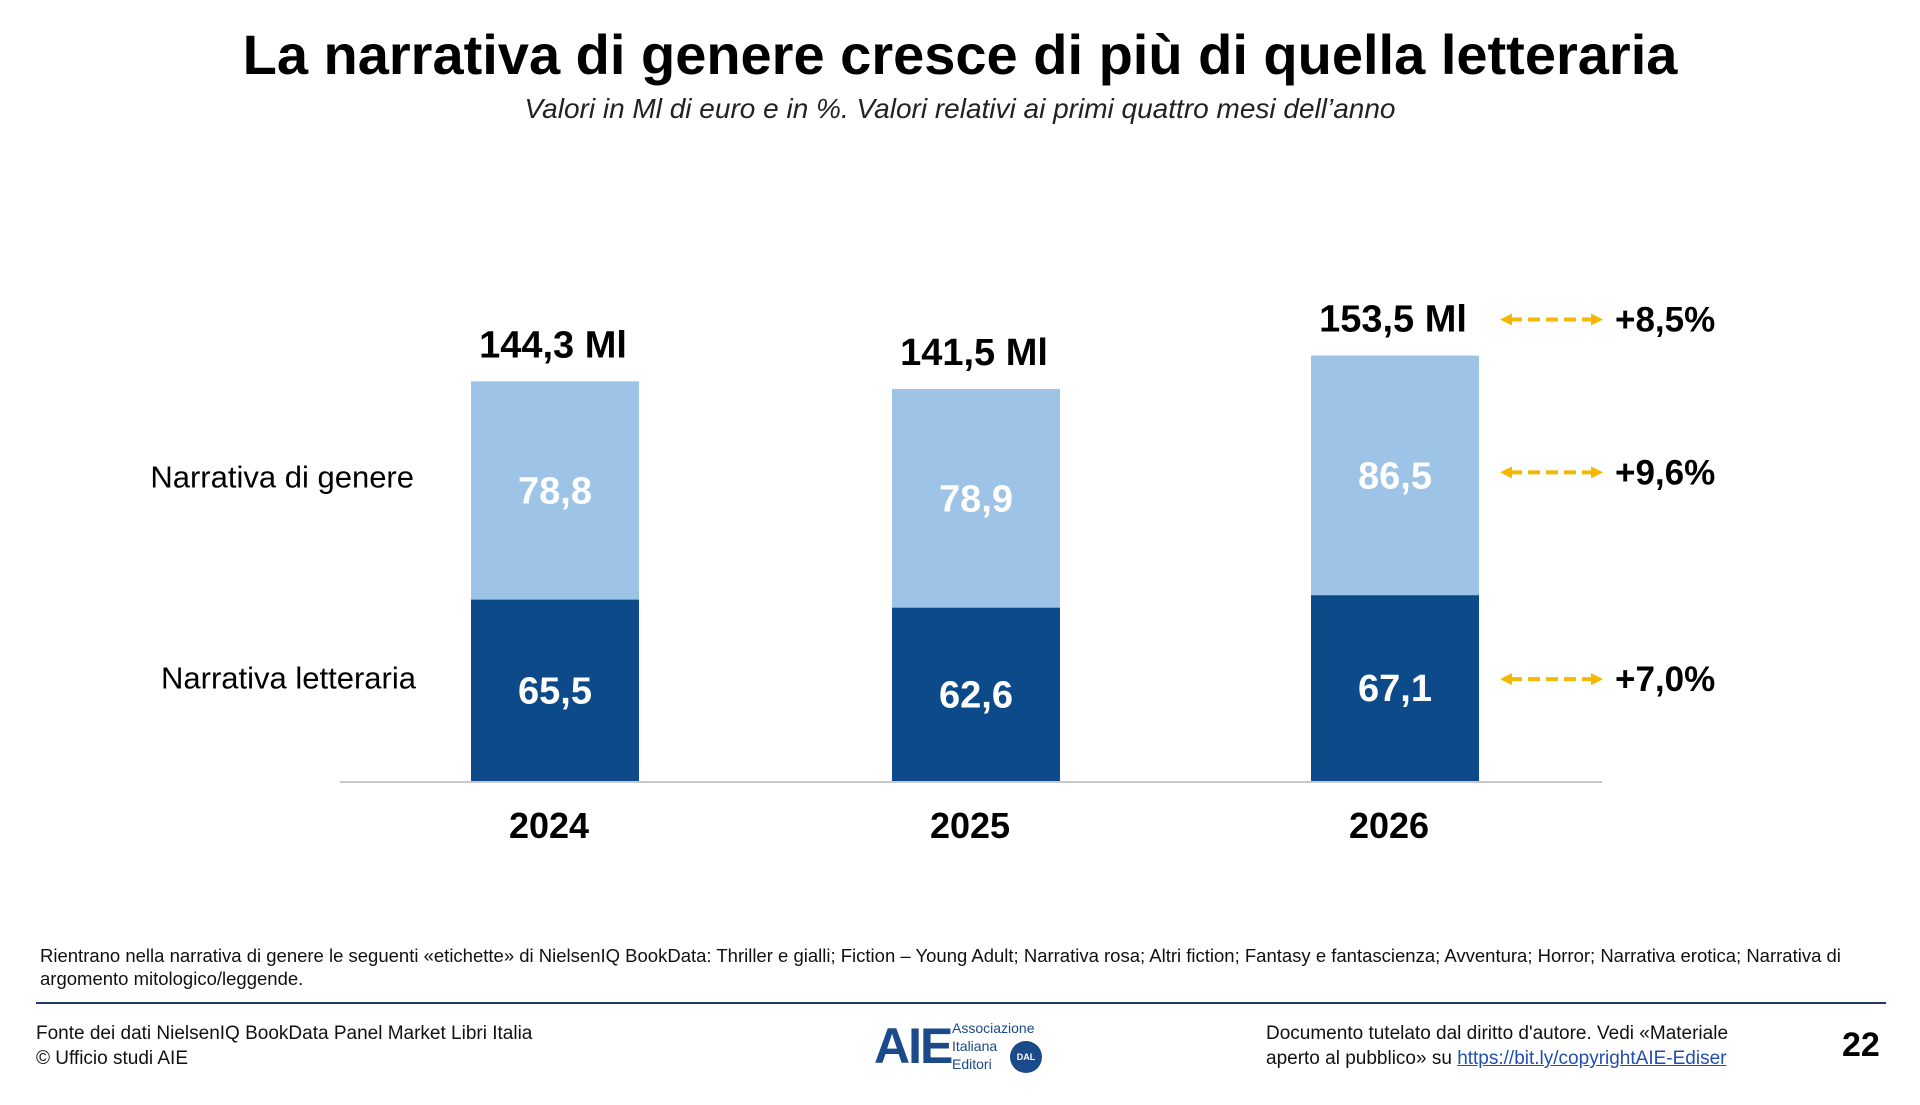 The height and width of the screenshot is (1105, 1920). What do you see at coordinates (1592, 1058) in the screenshot?
I see `copyright-link: https://bit.ly/copyrightAIE-Ediser` at bounding box center [1592, 1058].